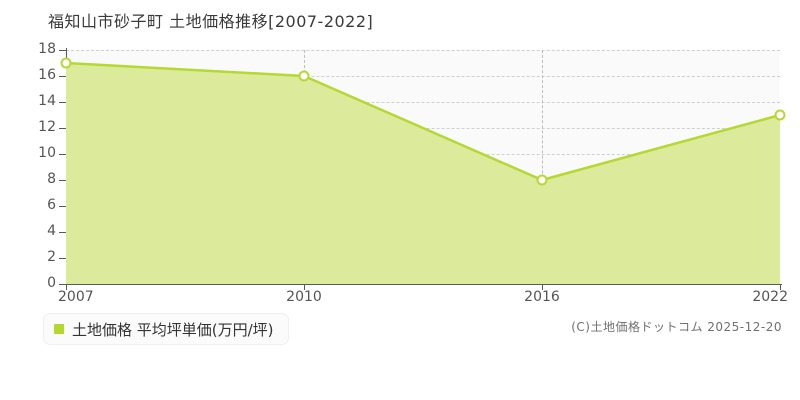 Image resolution: width=800 pixels, height=400 pixels. Describe the element at coordinates (47, 153) in the screenshot. I see `y-tick-label: 10` at that location.